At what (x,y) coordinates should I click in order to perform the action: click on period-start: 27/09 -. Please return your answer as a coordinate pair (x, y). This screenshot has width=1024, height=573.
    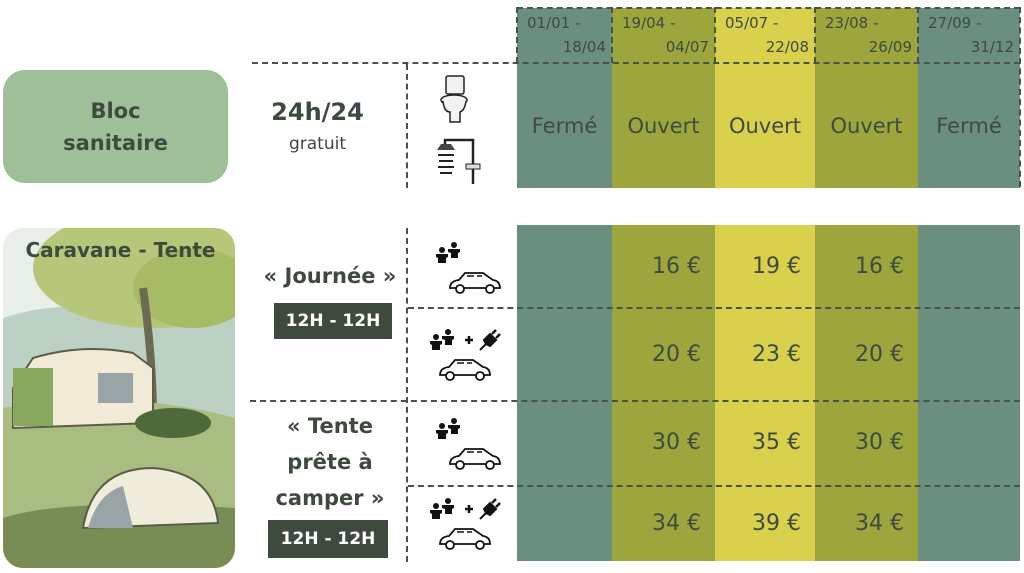
    Looking at the image, I should click on (955, 23).